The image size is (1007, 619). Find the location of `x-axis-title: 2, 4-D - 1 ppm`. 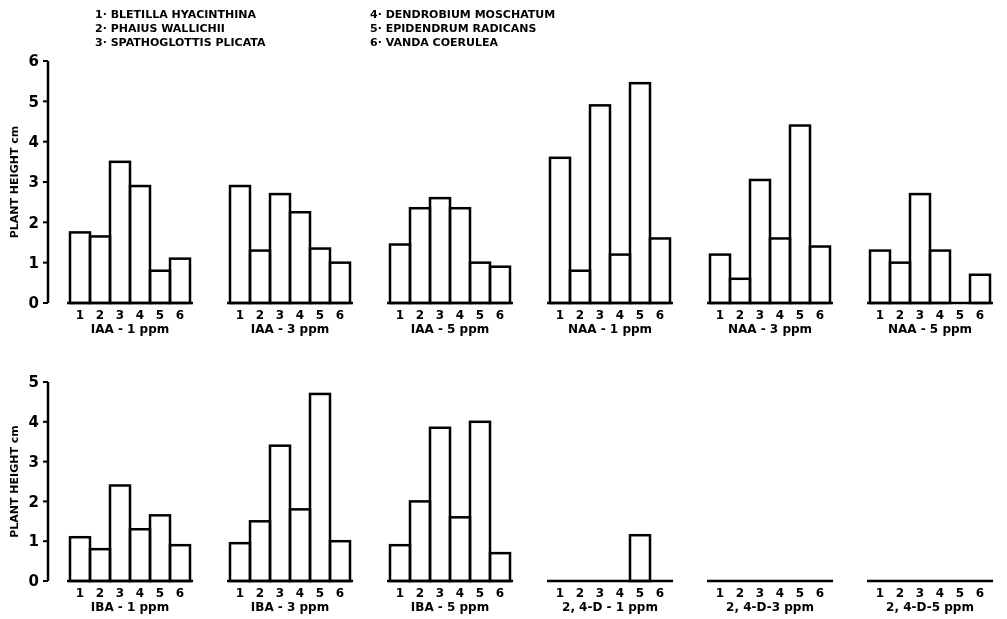

x-axis-title: 2, 4-D - 1 ppm is located at coordinates (610, 607).